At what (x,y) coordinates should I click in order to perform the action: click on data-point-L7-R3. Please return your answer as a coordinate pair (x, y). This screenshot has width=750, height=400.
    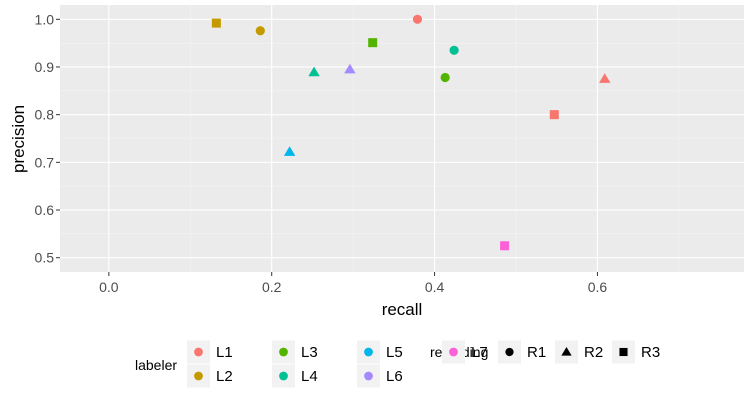
    Looking at the image, I should click on (505, 246).